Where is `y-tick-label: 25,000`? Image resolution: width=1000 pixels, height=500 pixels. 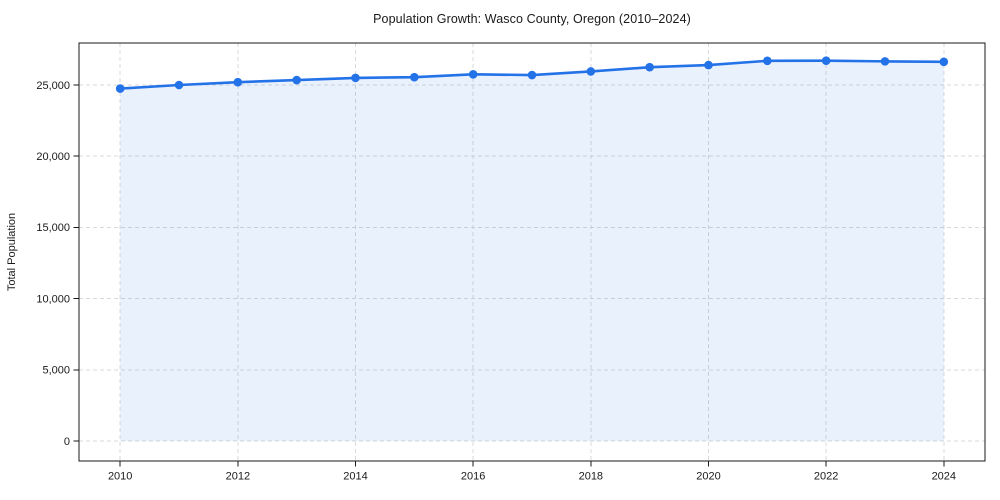 y-tick-label: 25,000 is located at coordinates (53, 86).